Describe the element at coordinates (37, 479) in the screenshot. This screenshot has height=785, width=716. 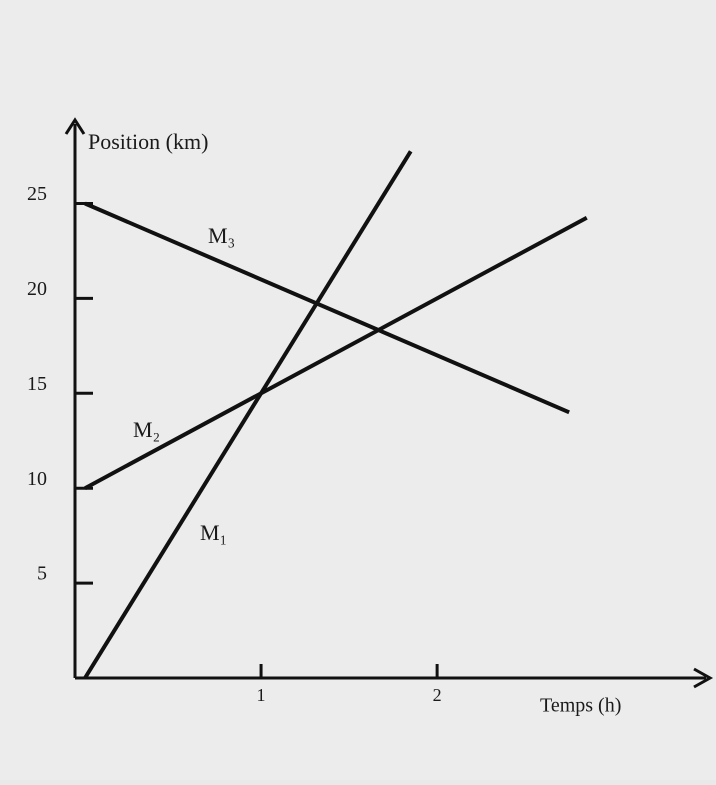
I see `y-tick-label: 10` at that location.